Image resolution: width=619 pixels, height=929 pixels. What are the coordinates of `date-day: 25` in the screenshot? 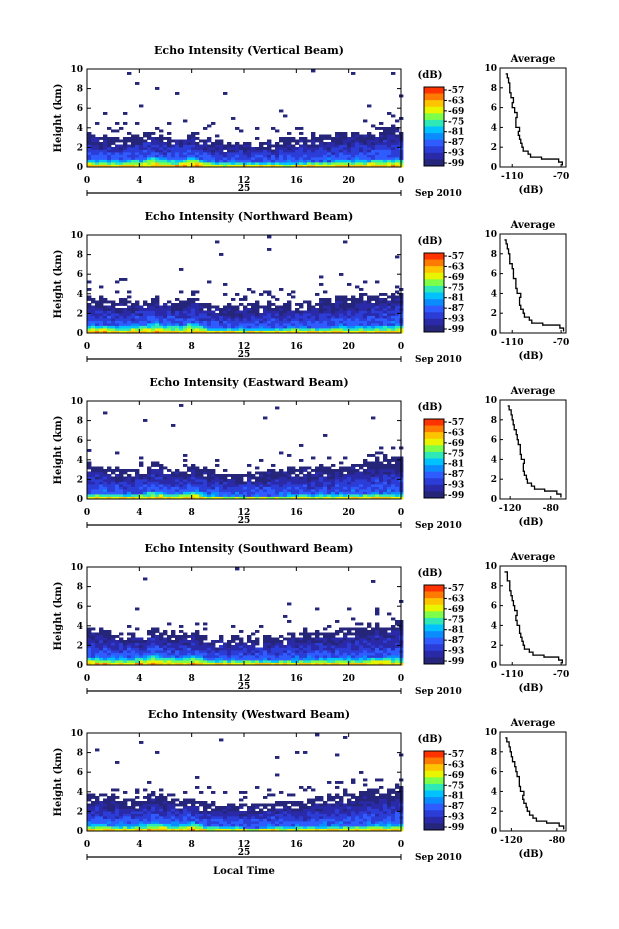 It's located at (244, 521).